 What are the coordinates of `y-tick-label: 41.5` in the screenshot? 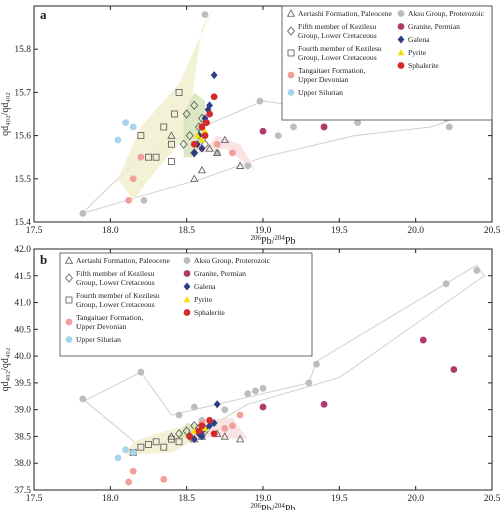 It's located at (22, 277).